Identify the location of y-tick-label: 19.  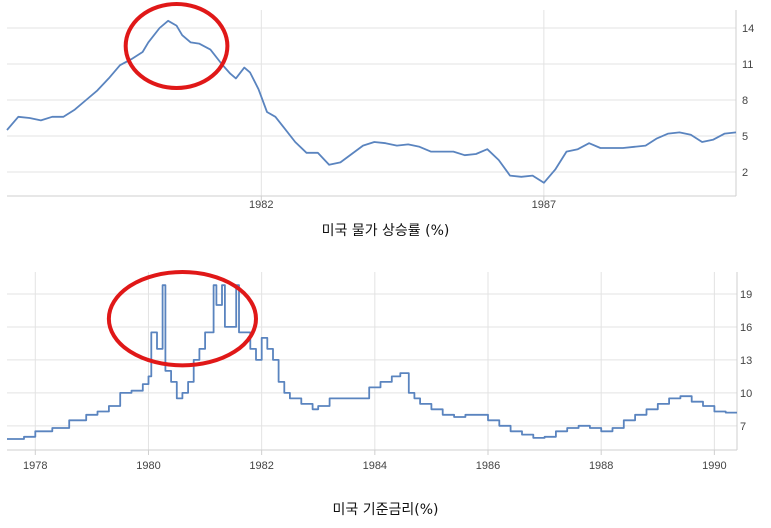
(746, 295).